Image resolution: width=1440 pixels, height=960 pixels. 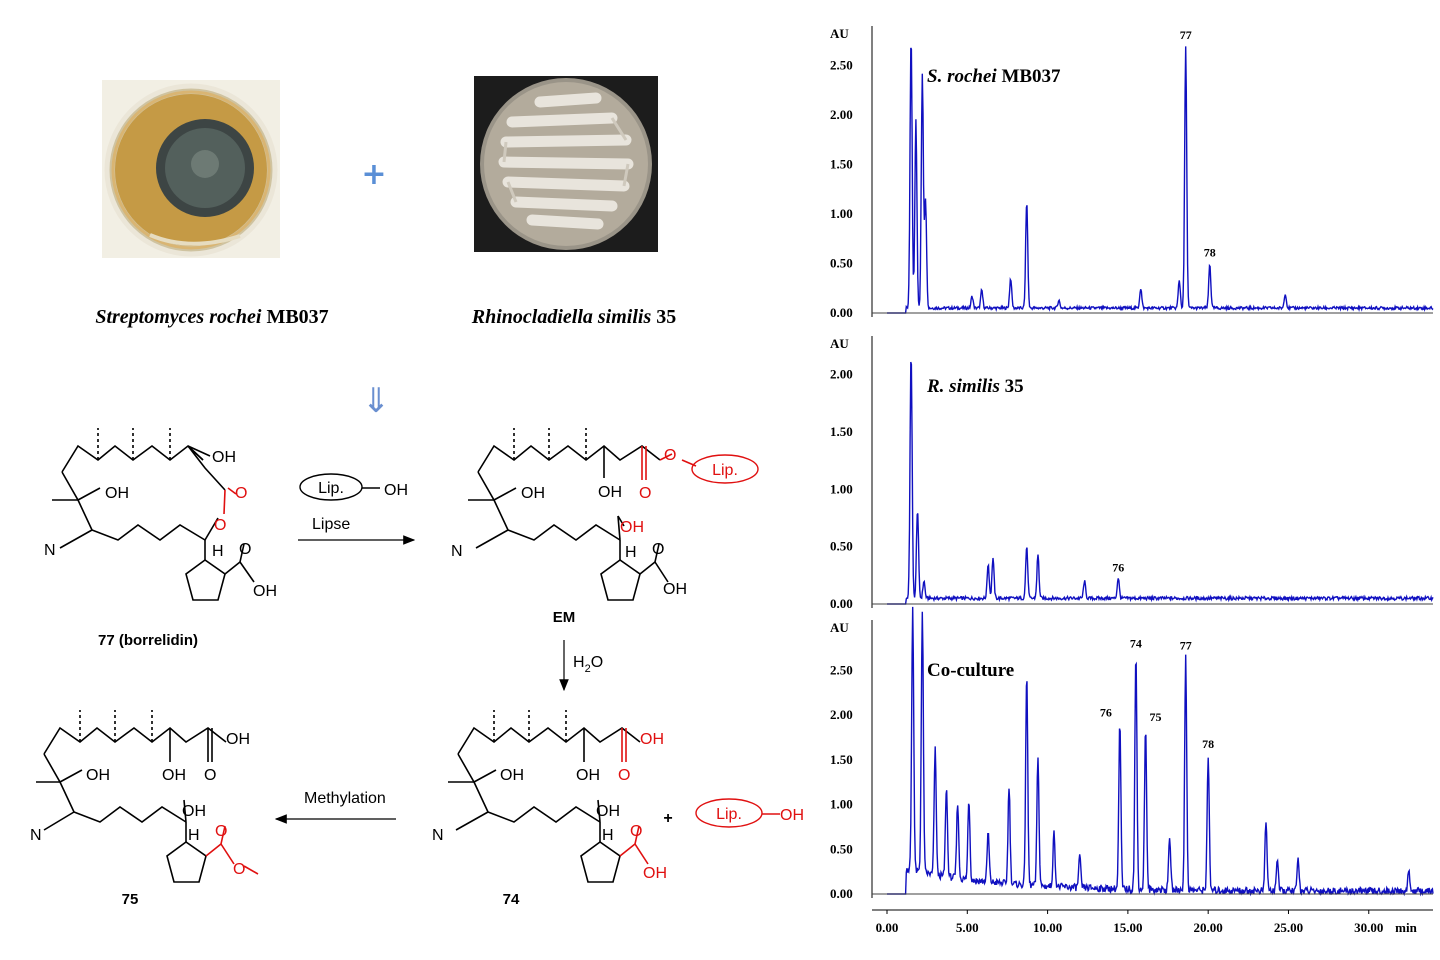 I want to click on plus-sign: +, so click(x=667, y=818).